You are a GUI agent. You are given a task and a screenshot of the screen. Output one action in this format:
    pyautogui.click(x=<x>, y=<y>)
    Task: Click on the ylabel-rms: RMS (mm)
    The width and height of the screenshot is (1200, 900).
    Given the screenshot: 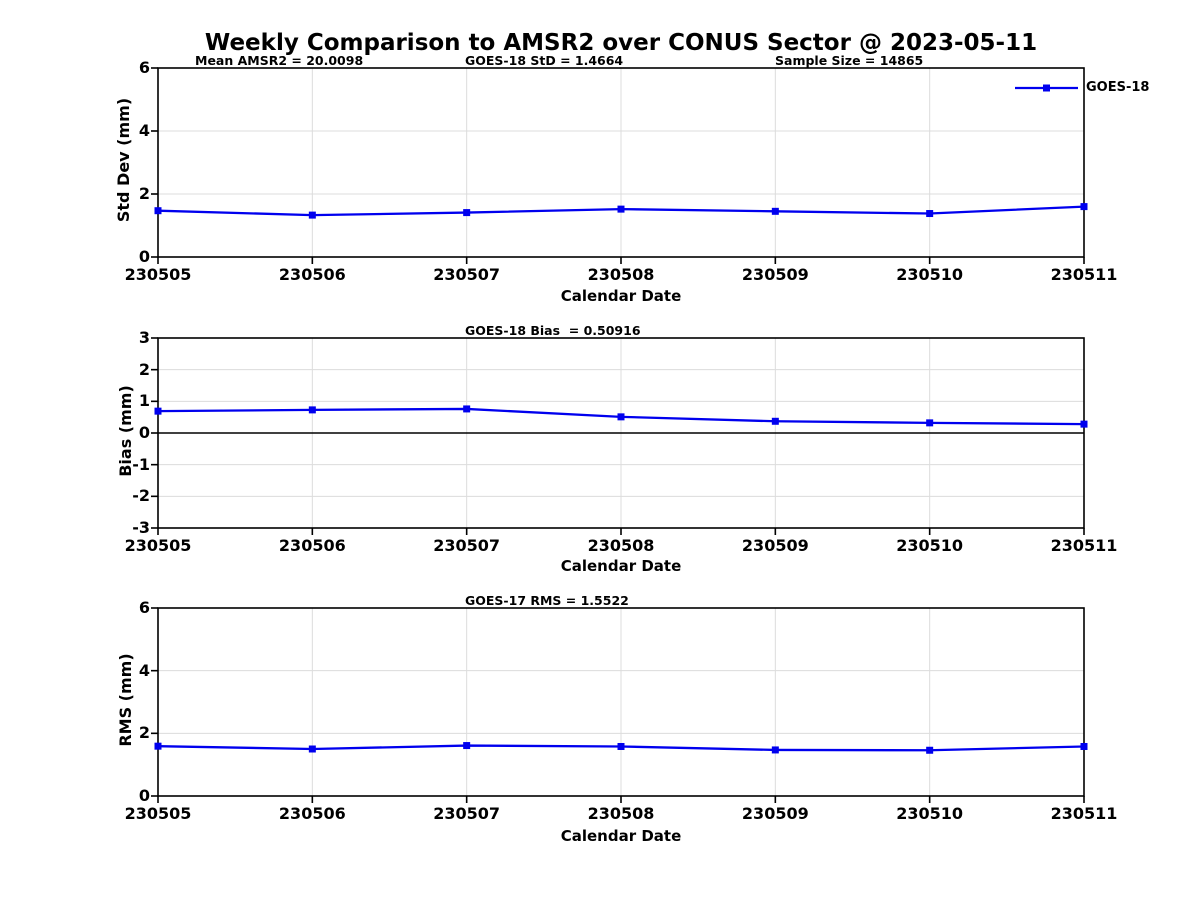 What is the action you would take?
    pyautogui.click(x=125, y=700)
    